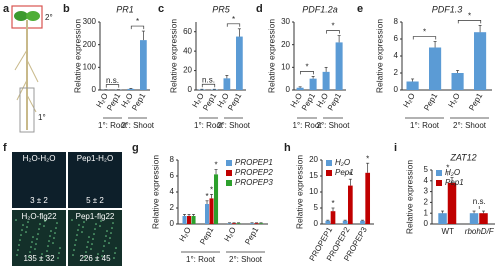  I want to click on image-count: 226 ± 45, so click(95, 258).